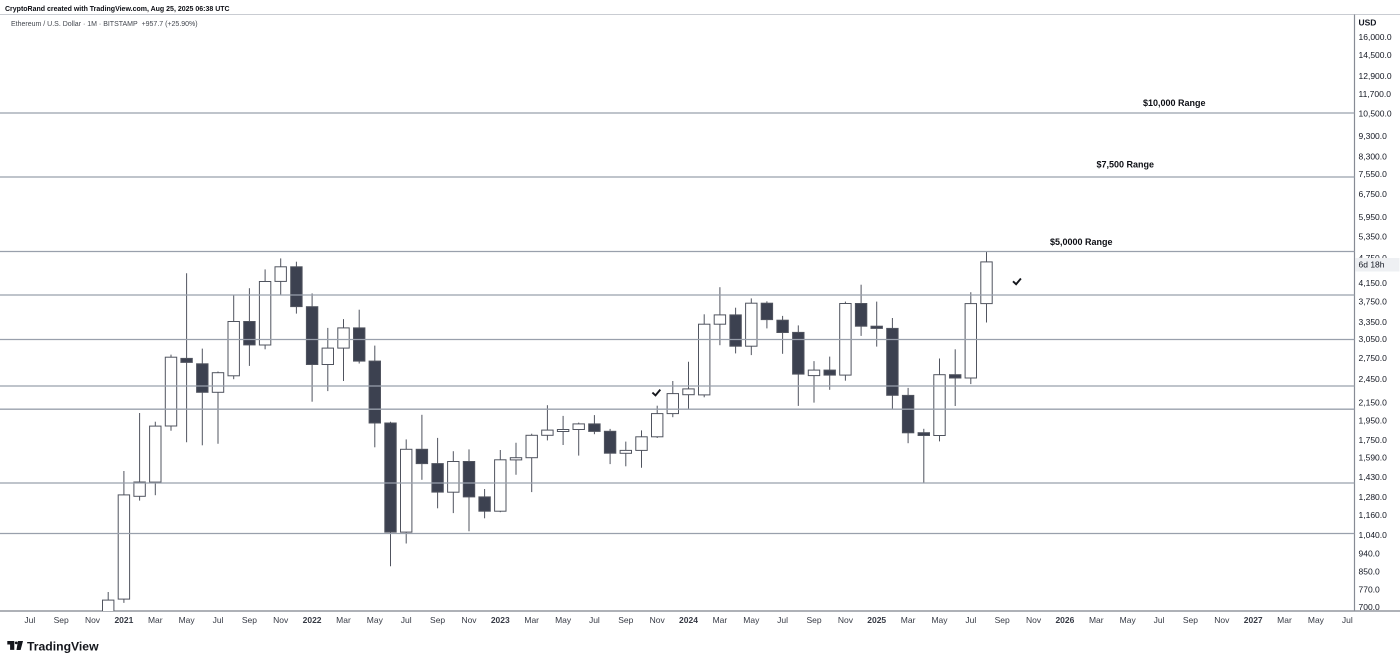 This screenshot has width=1400, height=663. What do you see at coordinates (1064, 620) in the screenshot?
I see `svg-text: 2026` at bounding box center [1064, 620].